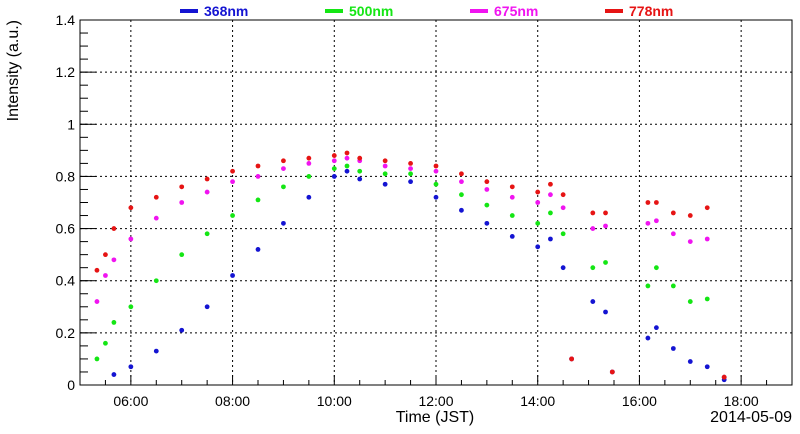 Image resolution: width=800 pixels, height=434 pixels. Describe the element at coordinates (226, 11) in the screenshot. I see `legend-label: 368nm` at that location.